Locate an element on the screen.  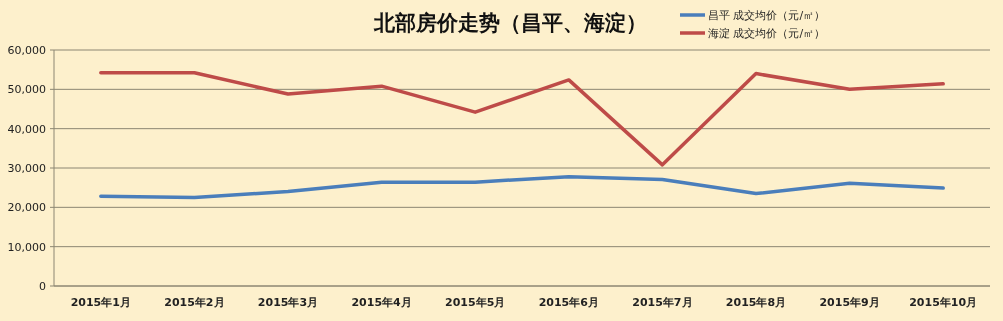
line-series is located at coordinates (522, 187).